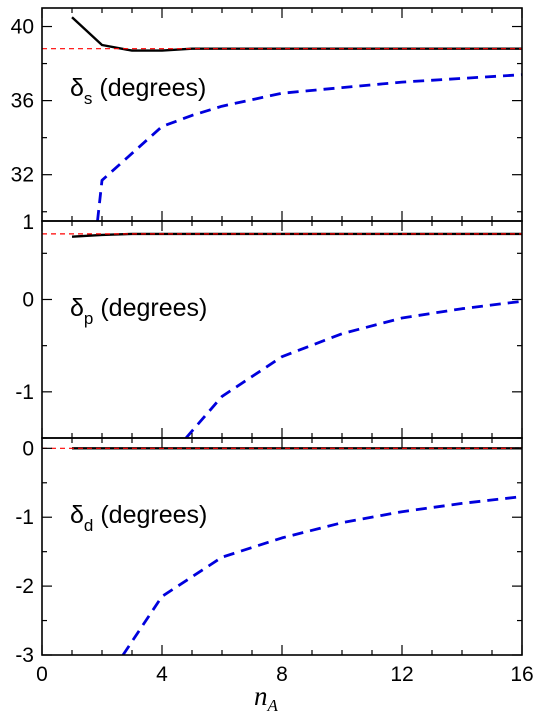 The width and height of the screenshot is (539, 715). What do you see at coordinates (24, 392) in the screenshot?
I see `panel-p-y-tick-label: -1` at bounding box center [24, 392].